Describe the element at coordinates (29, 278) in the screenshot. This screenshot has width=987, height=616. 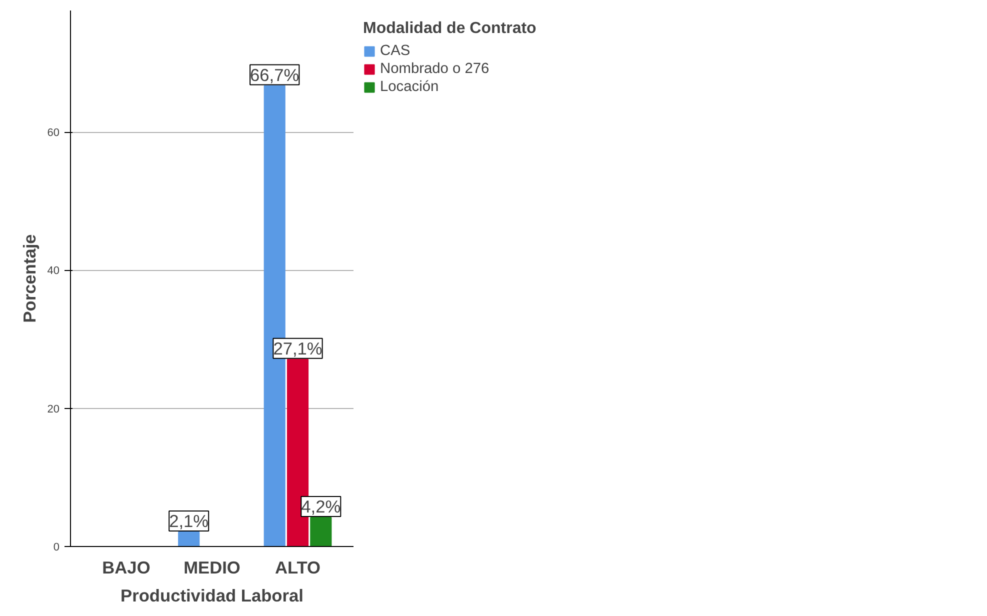
I see `y-axis-title: Porcentaje` at that location.